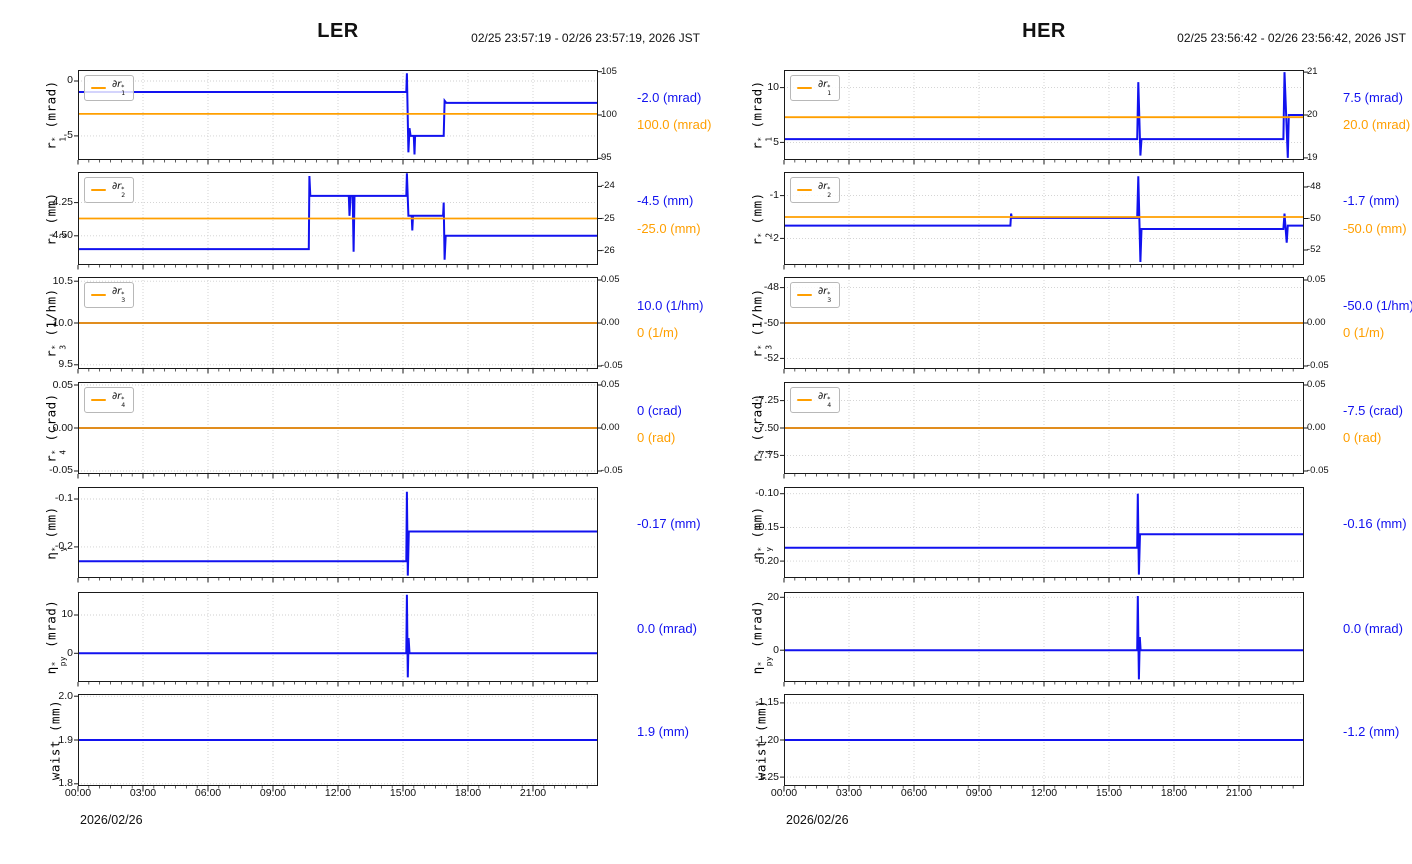 This screenshot has height=864, width=1412. Describe the element at coordinates (767, 560) in the screenshot. I see `y-tick-label: -0.20` at that location.